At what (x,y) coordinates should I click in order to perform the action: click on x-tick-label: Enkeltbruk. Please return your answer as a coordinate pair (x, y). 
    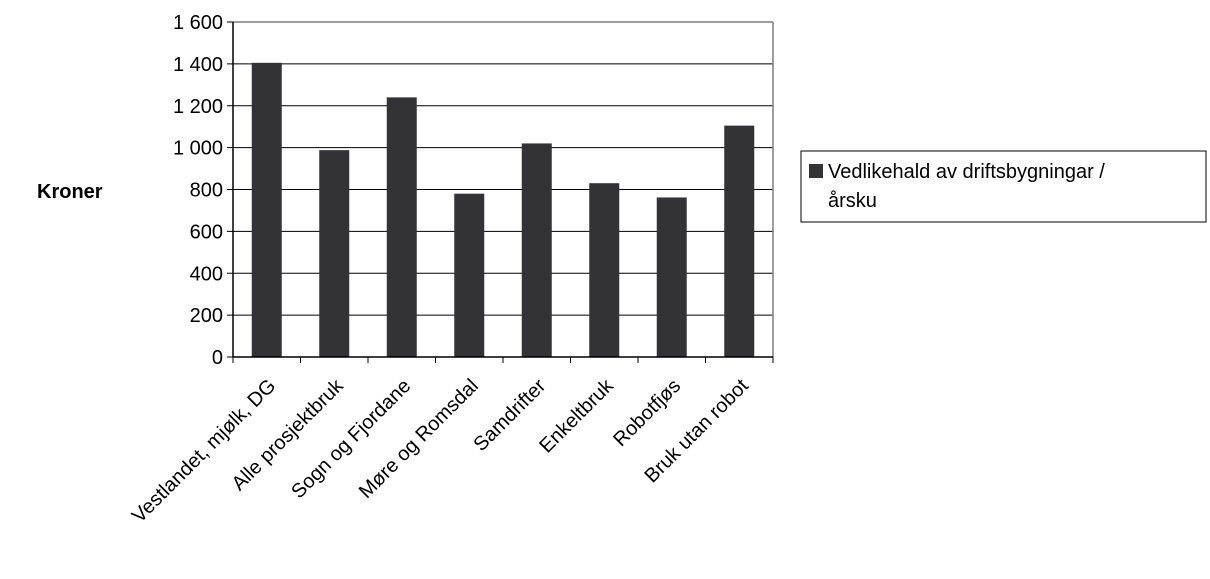
    Looking at the image, I should click on (576, 415).